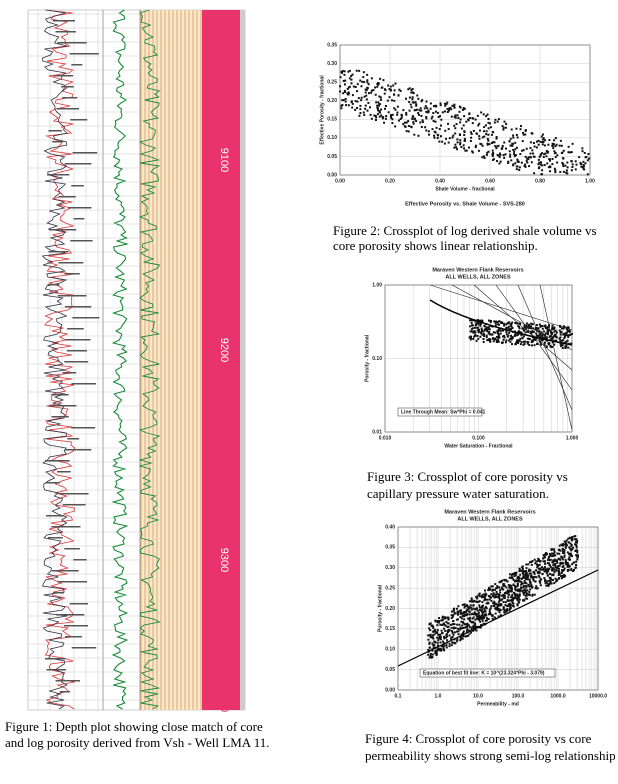 This screenshot has height=784, width=618. What do you see at coordinates (322, 110) in the screenshot?
I see `y-axis-label: Effective Porosity - fractional` at bounding box center [322, 110].